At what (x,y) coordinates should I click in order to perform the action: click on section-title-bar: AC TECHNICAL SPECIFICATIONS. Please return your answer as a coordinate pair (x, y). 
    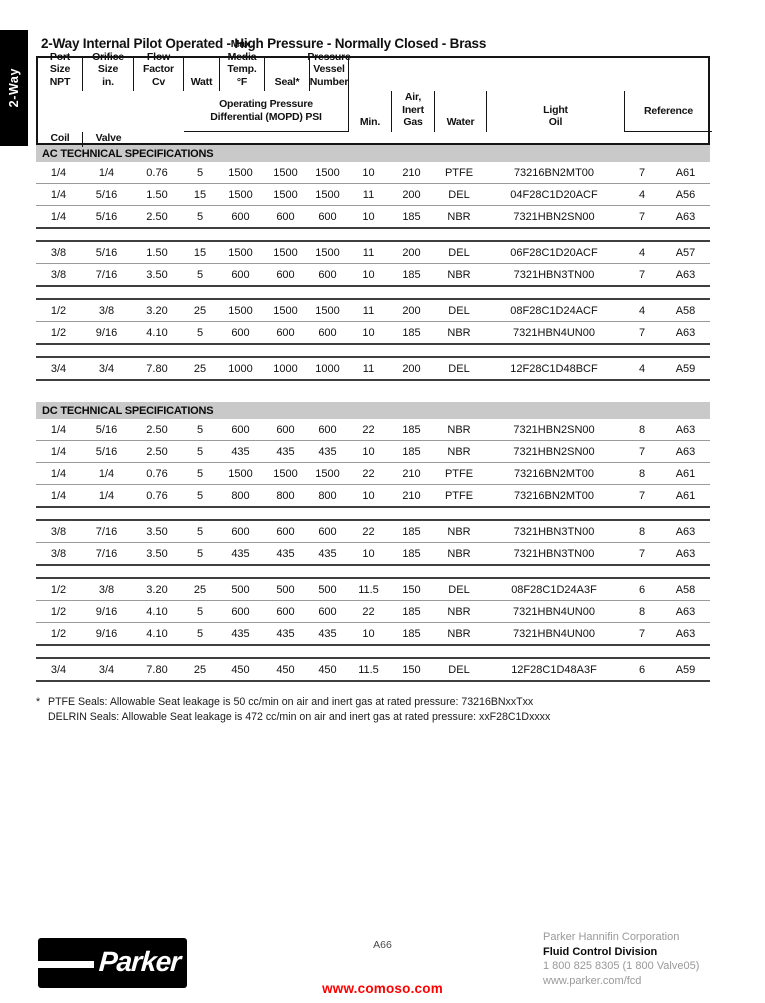
    Looking at the image, I should click on (373, 153).